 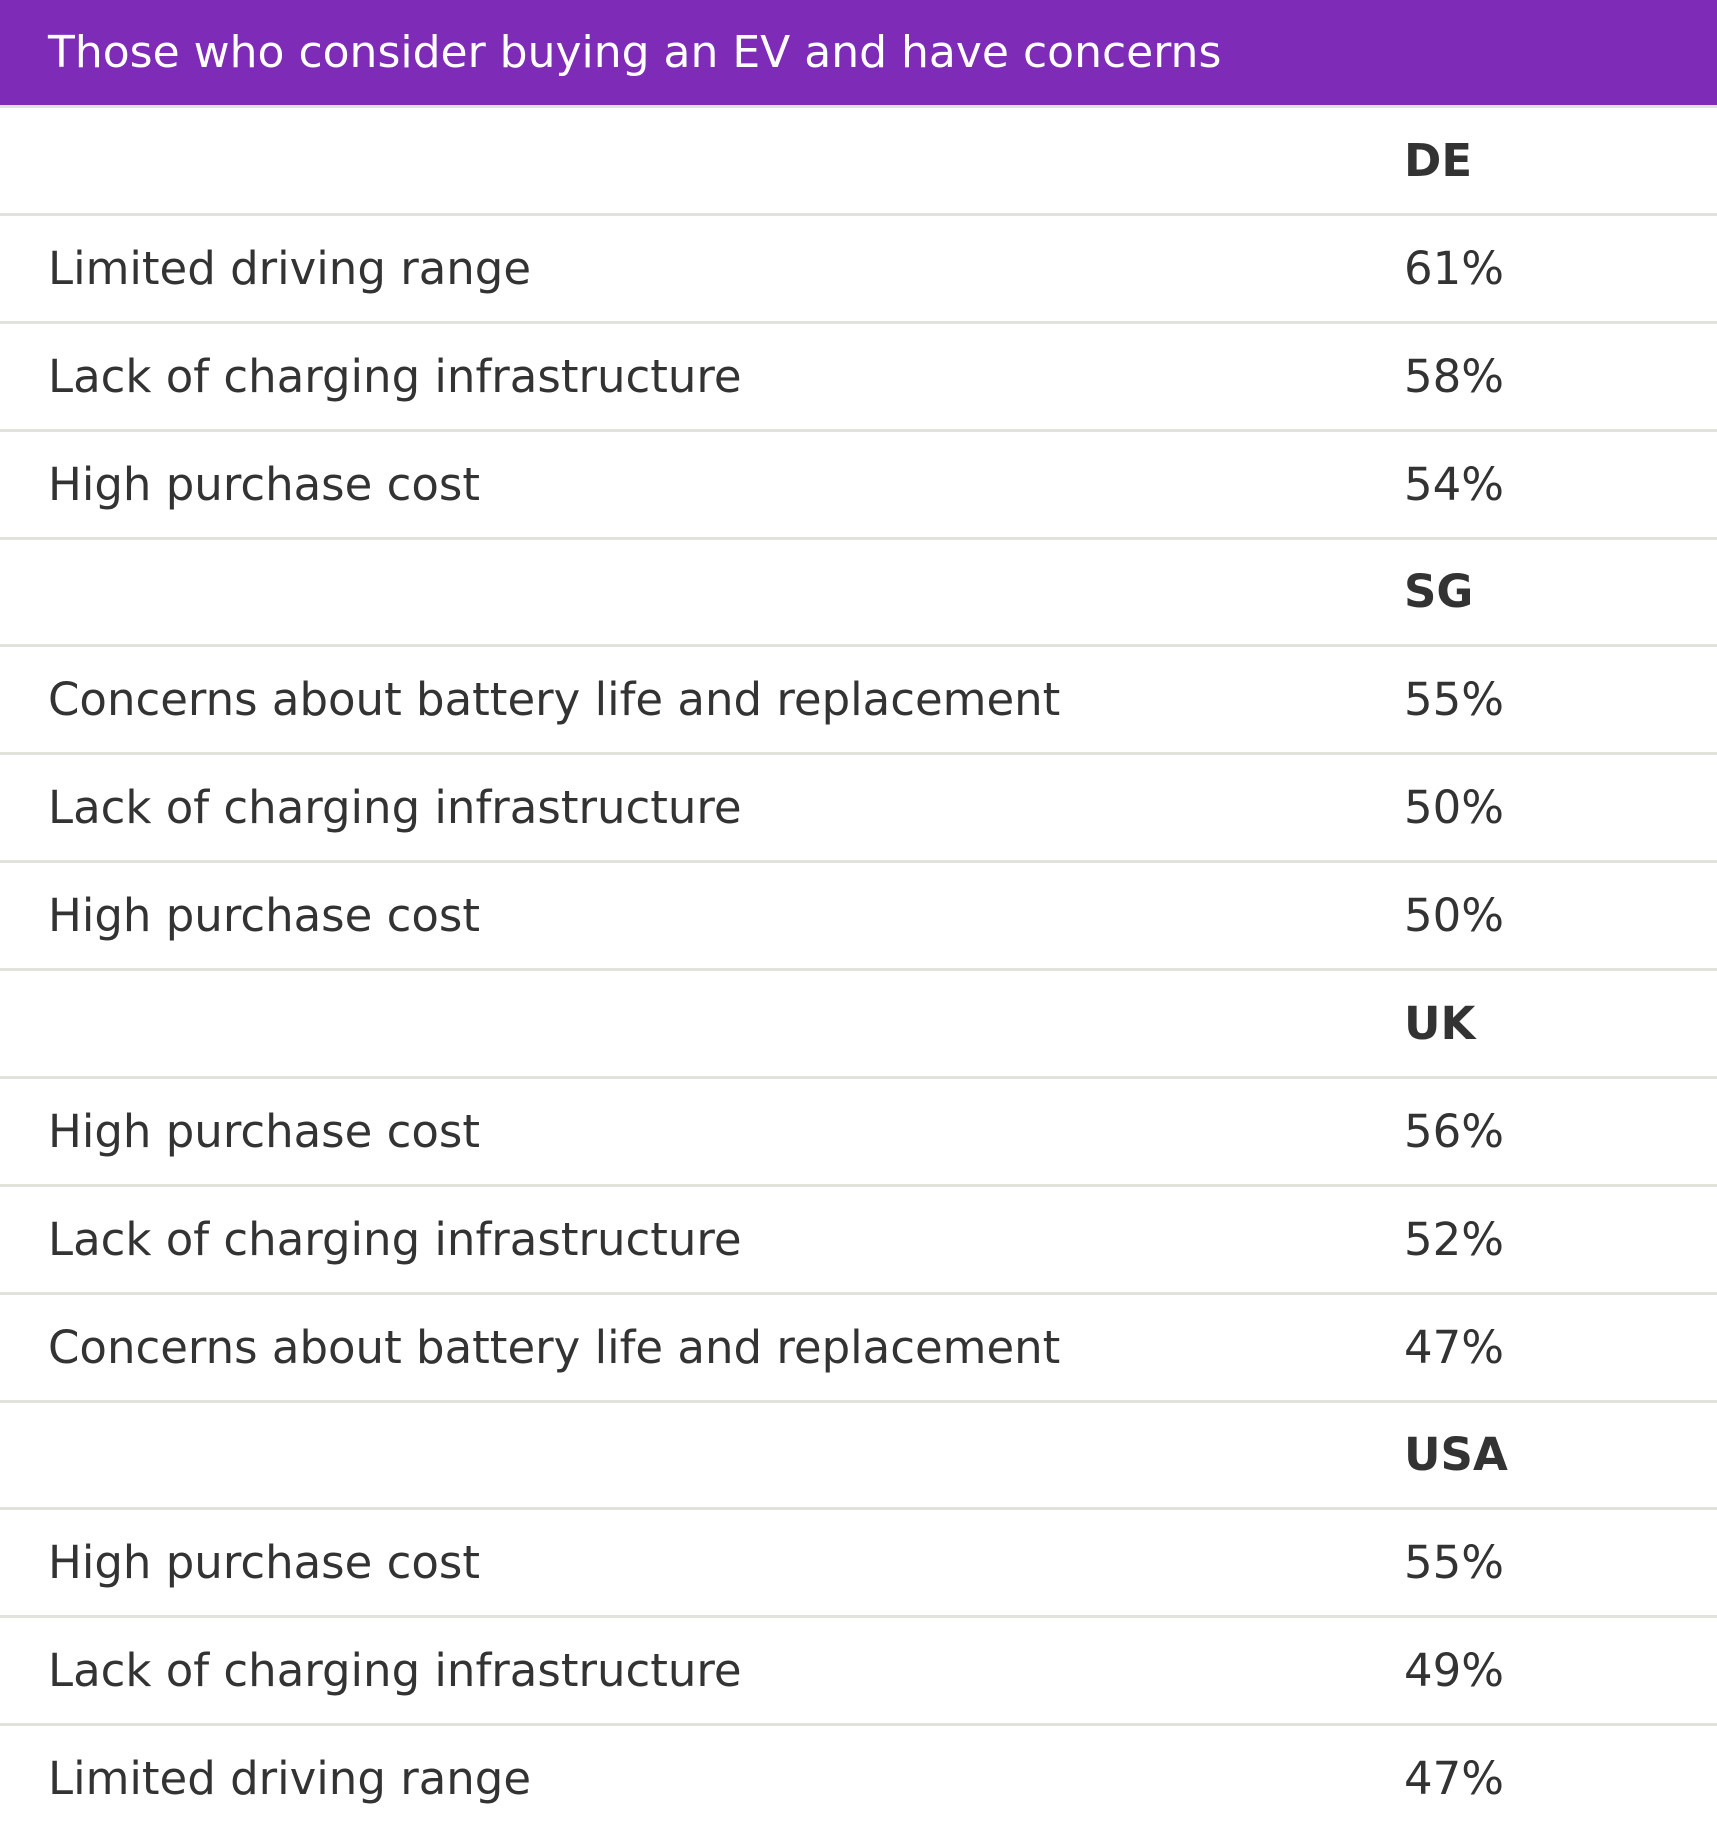 I want to click on concern-row: High purchase cost 56%, so click(x=858, y=1133).